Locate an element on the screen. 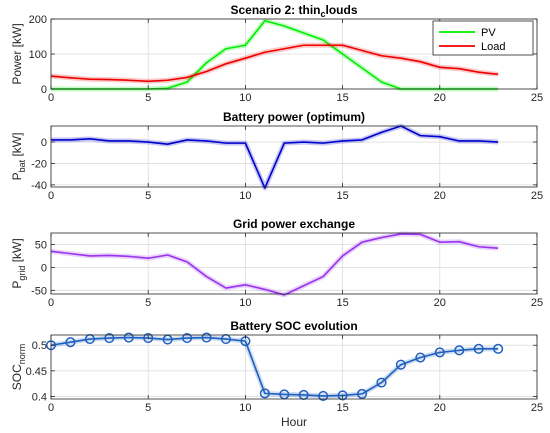  y-tick-label: 100 is located at coordinates (38, 55).